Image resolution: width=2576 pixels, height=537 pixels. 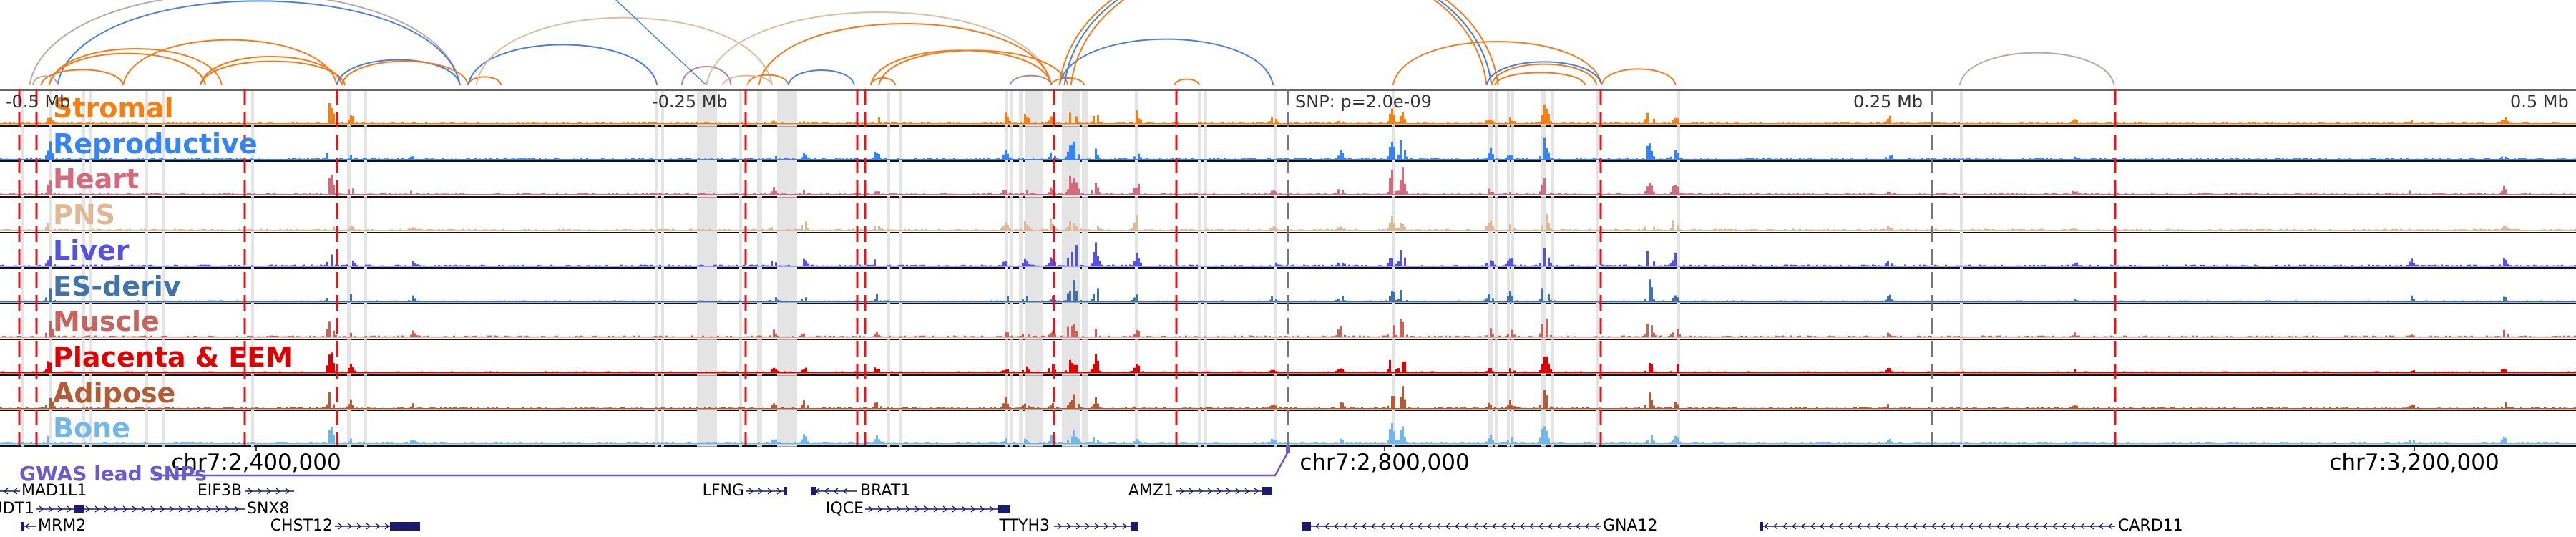 What do you see at coordinates (1288, 109) in the screenshot?
I see `track-stromal: Stromal` at bounding box center [1288, 109].